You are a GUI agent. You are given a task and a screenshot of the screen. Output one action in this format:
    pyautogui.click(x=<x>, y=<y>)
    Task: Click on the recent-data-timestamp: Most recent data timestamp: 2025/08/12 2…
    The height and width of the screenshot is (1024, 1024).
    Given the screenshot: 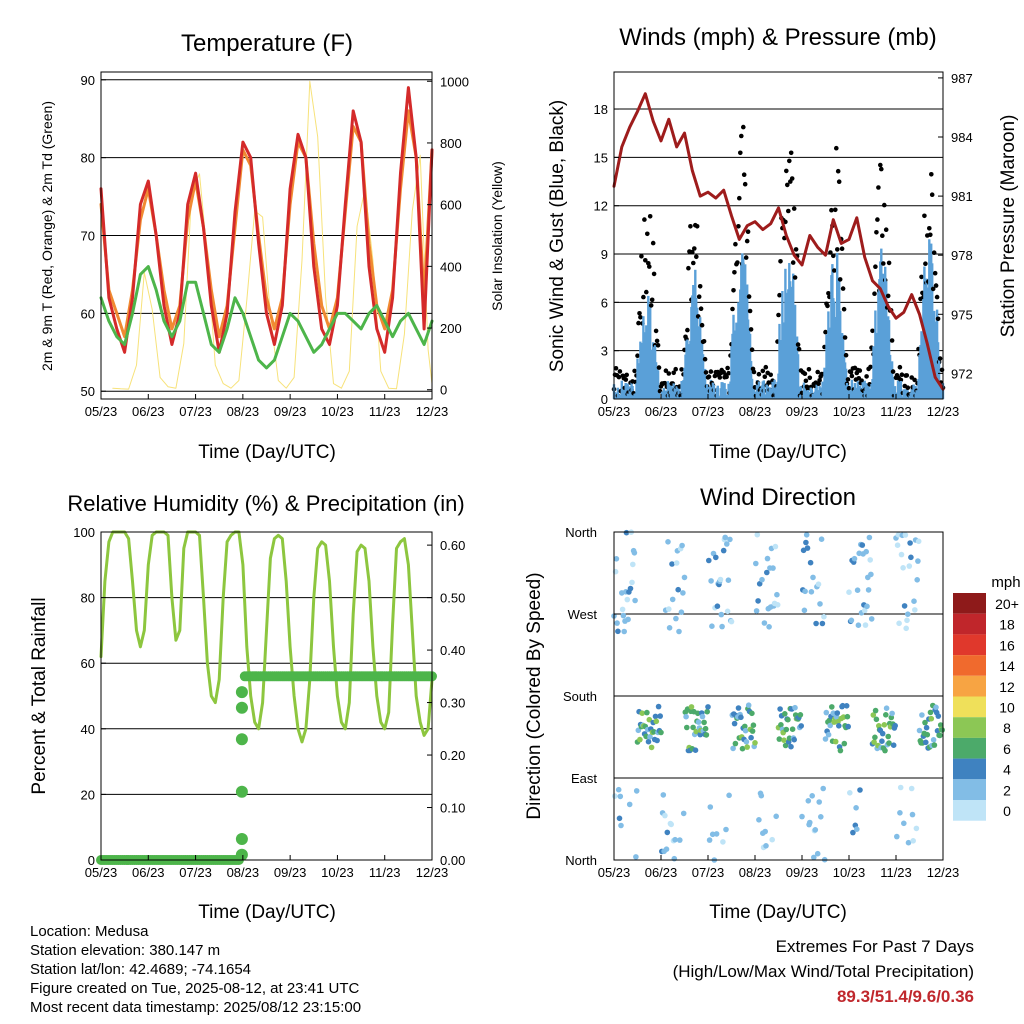 What is the action you would take?
    pyautogui.click(x=196, y=1007)
    